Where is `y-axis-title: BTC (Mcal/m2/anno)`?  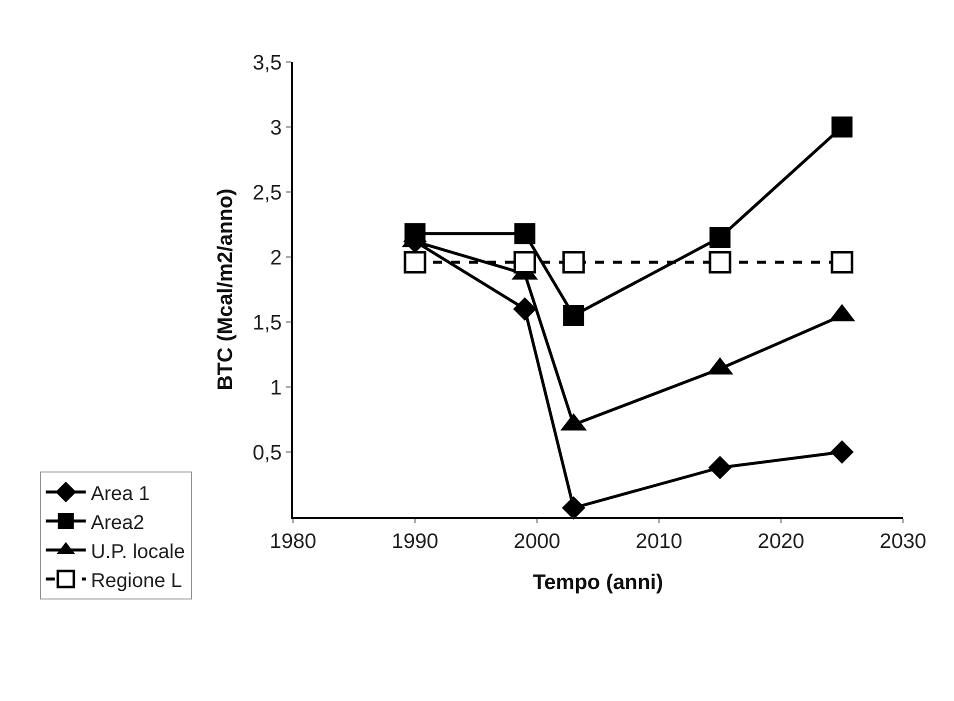
y-axis-title: BTC (Mcal/m2/anno) is located at coordinates (226, 289).